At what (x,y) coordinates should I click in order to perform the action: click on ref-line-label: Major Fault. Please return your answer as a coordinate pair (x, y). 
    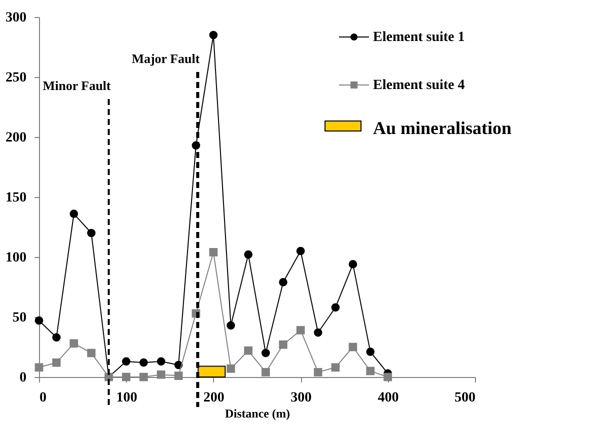
    Looking at the image, I should click on (166, 58).